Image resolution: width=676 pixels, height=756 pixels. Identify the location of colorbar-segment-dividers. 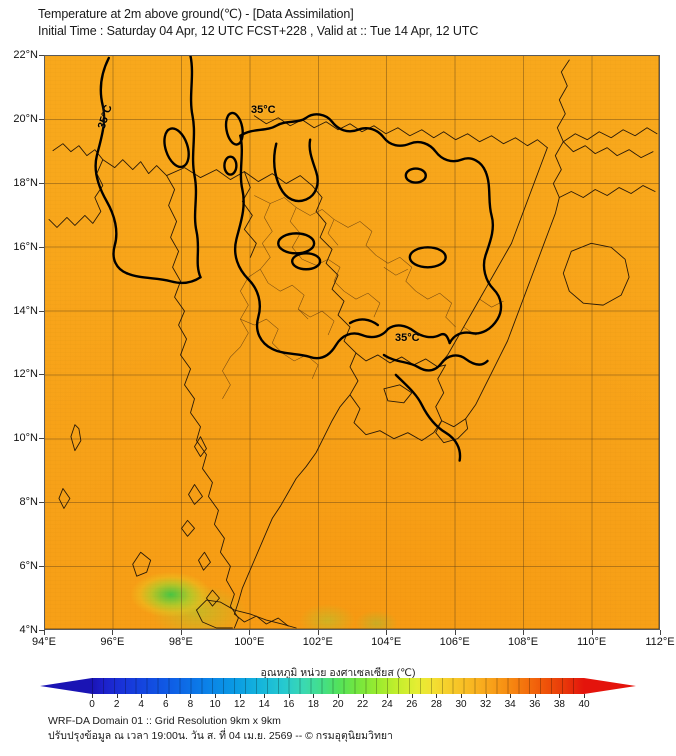
(338, 686).